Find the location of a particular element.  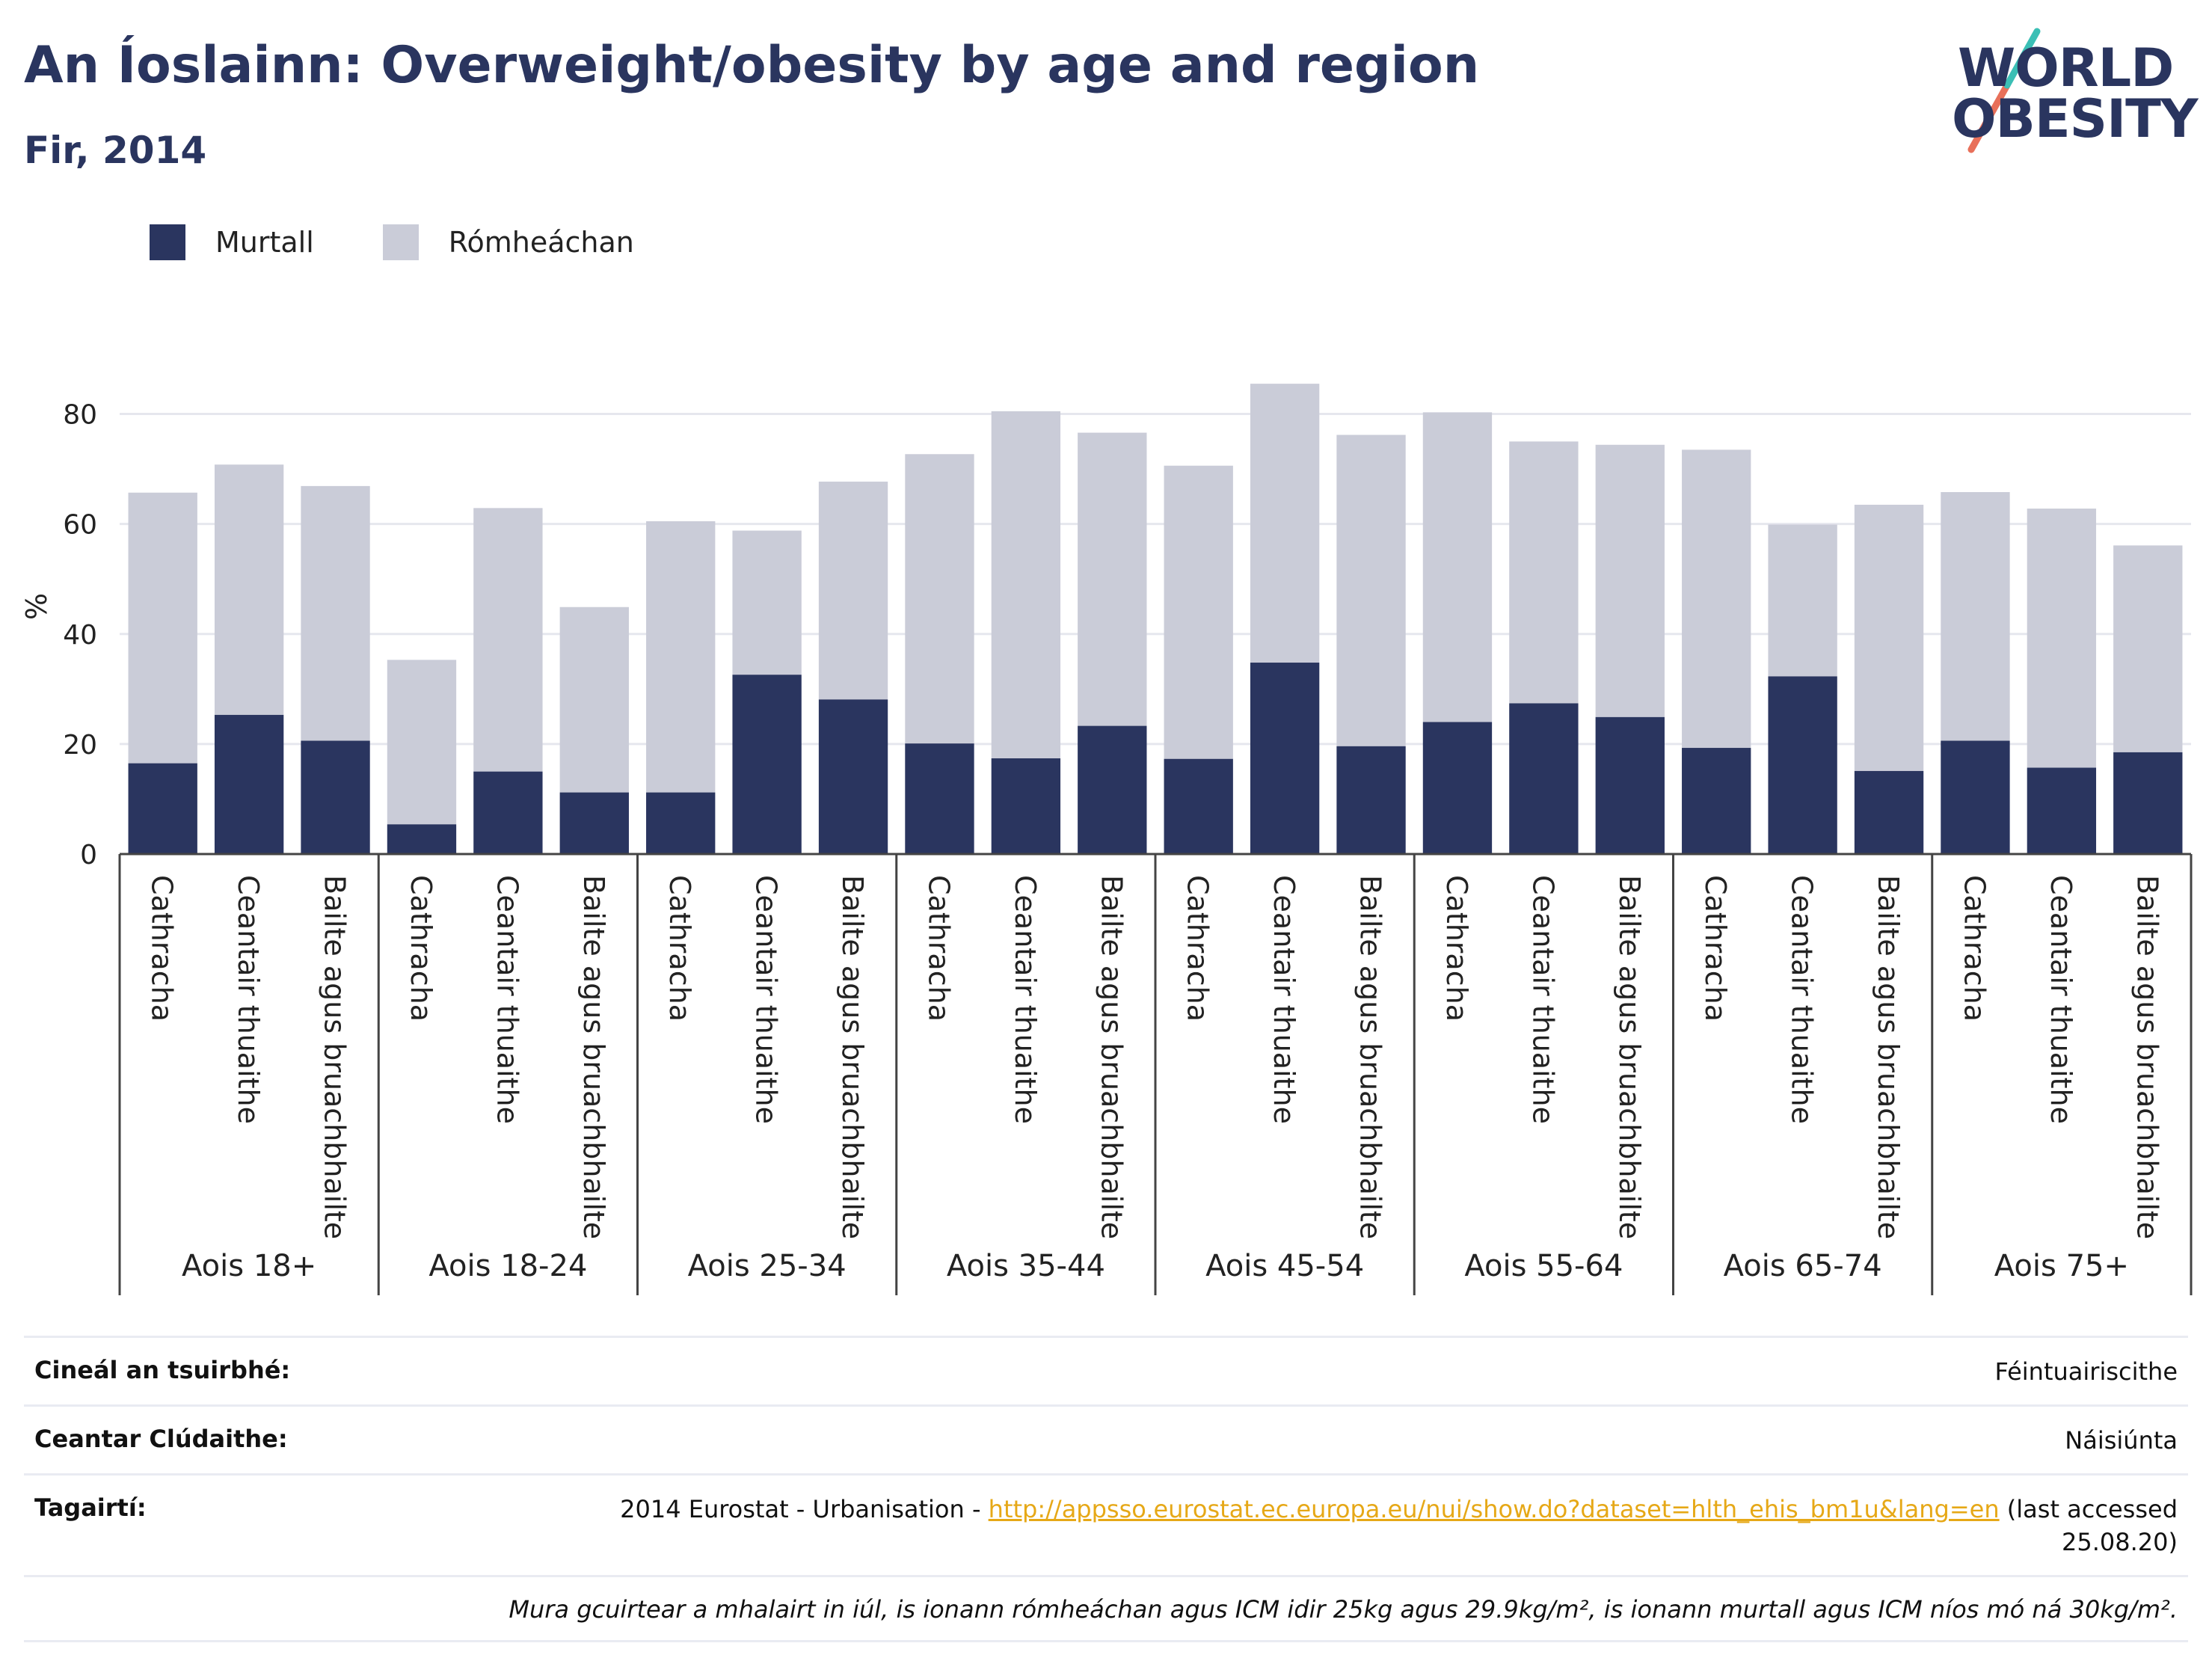

legend-item-overweight: Rómheáchan is located at coordinates (508, 242).